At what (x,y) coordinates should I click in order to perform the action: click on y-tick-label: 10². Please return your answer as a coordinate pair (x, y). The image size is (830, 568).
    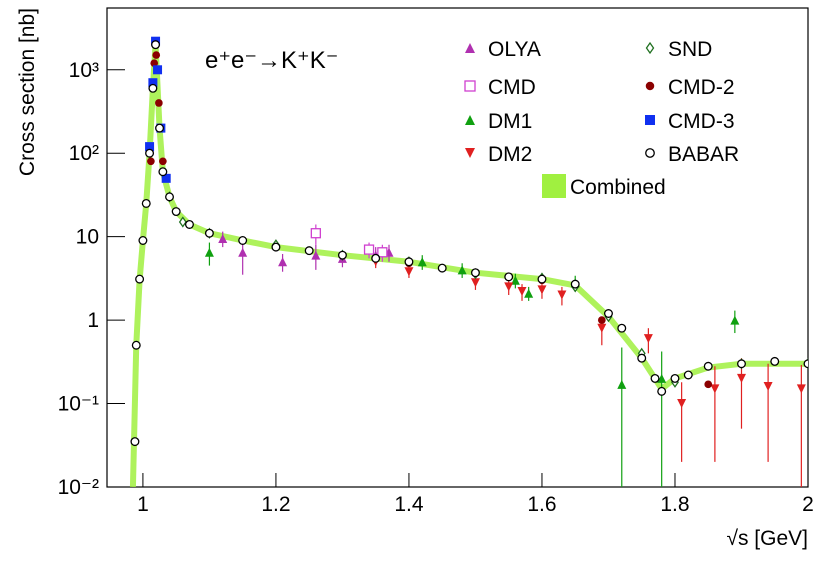
    Looking at the image, I should click on (84, 153).